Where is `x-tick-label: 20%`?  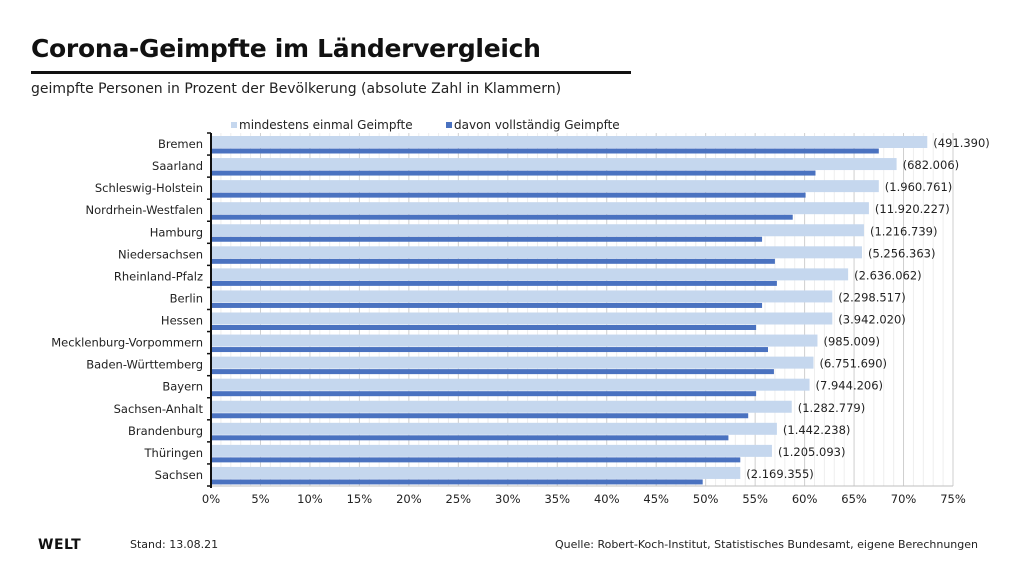 x-tick-label: 20% is located at coordinates (409, 499).